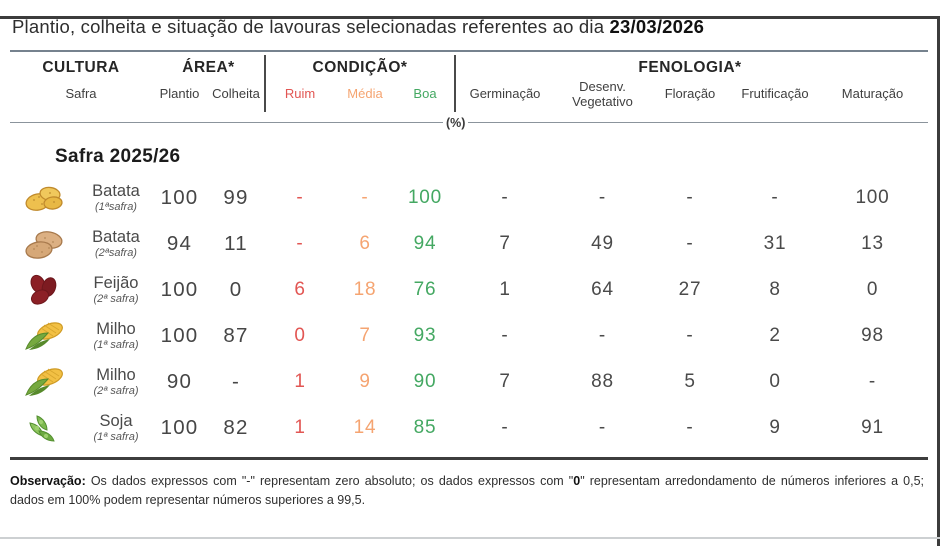 The width and height of the screenshot is (940, 546). What do you see at coordinates (118, 156) in the screenshot?
I see `section-title: Safra 2025/26` at bounding box center [118, 156].